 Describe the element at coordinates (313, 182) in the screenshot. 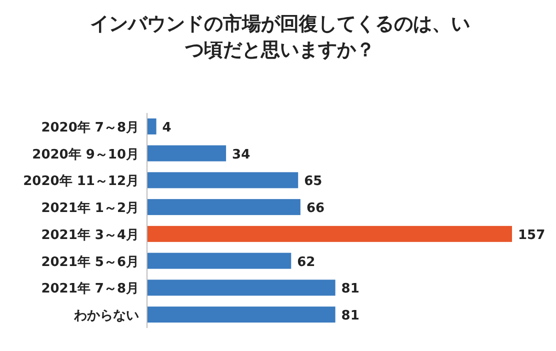

I see `data-label: 65` at that location.